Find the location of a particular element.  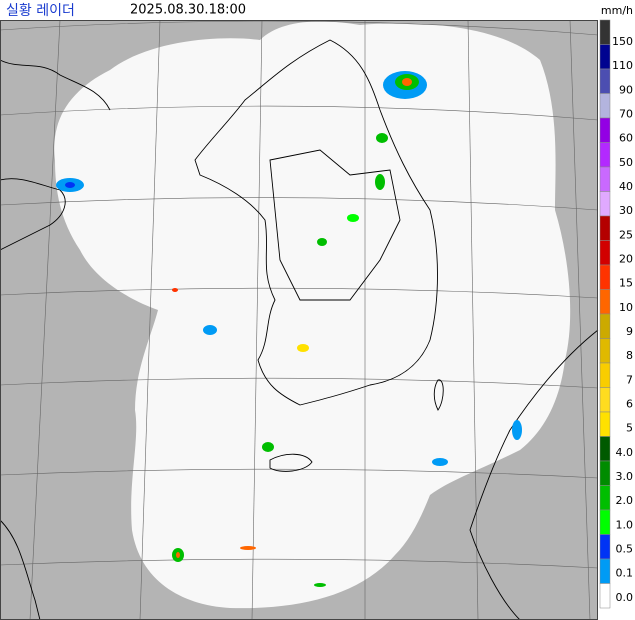

legend-label: 15 is located at coordinates (626, 283).